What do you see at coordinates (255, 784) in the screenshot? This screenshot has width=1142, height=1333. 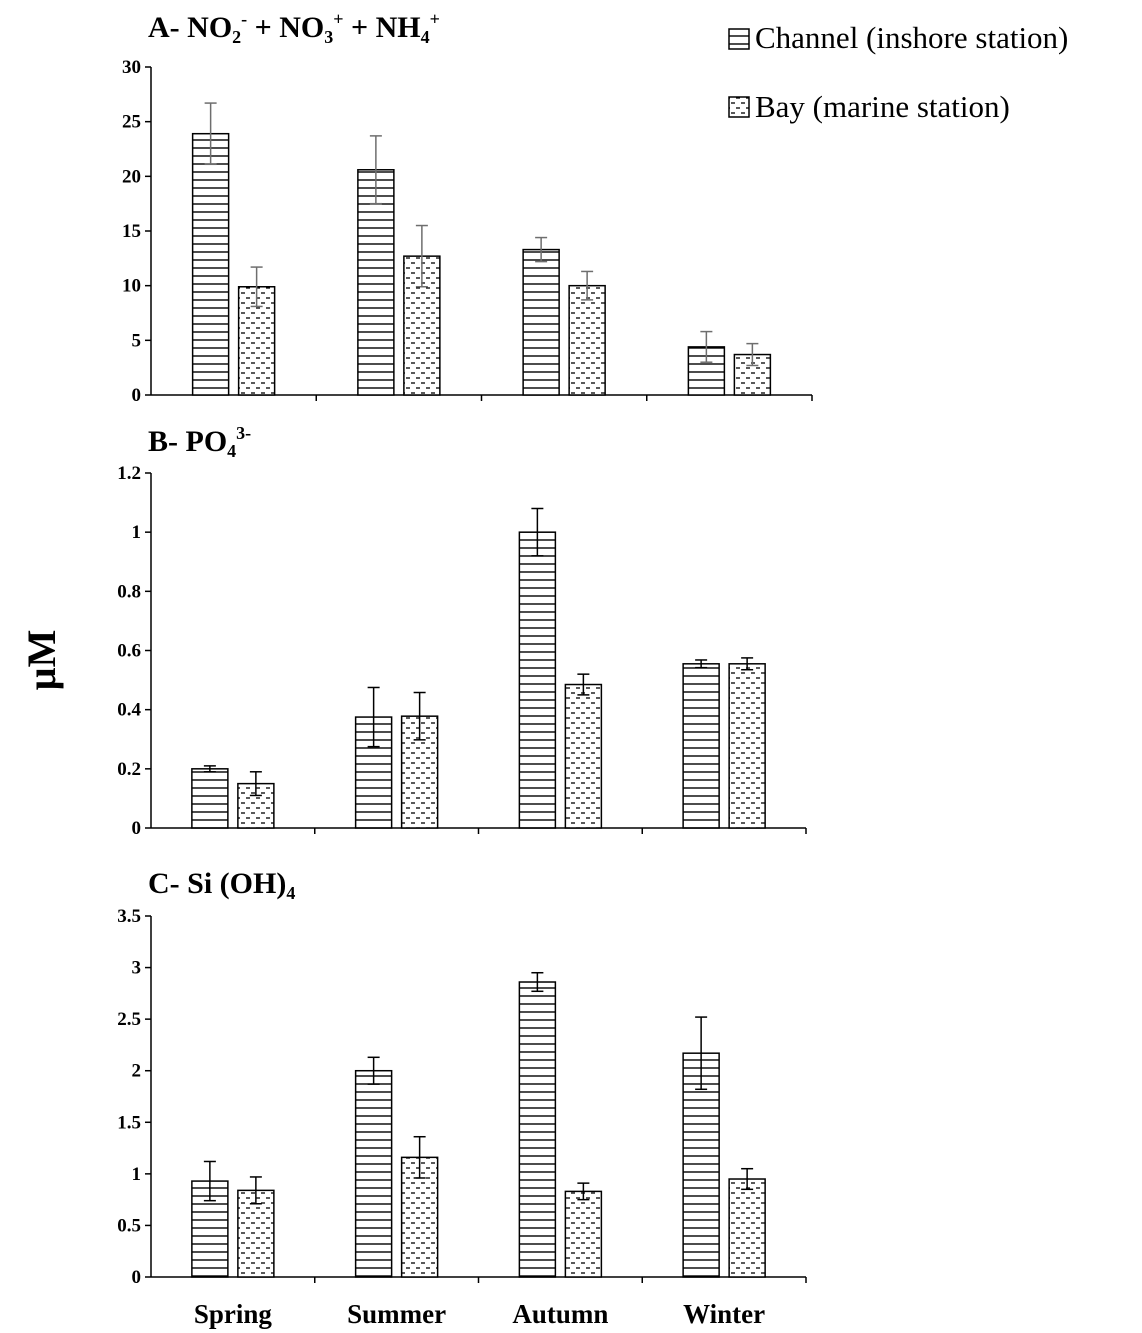 I see `panel-b-error-bar-bay-spring` at bounding box center [255, 784].